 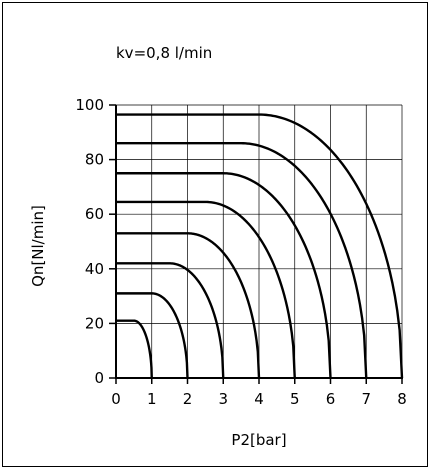 I want to click on x-tick-label: 3, so click(x=223, y=399).